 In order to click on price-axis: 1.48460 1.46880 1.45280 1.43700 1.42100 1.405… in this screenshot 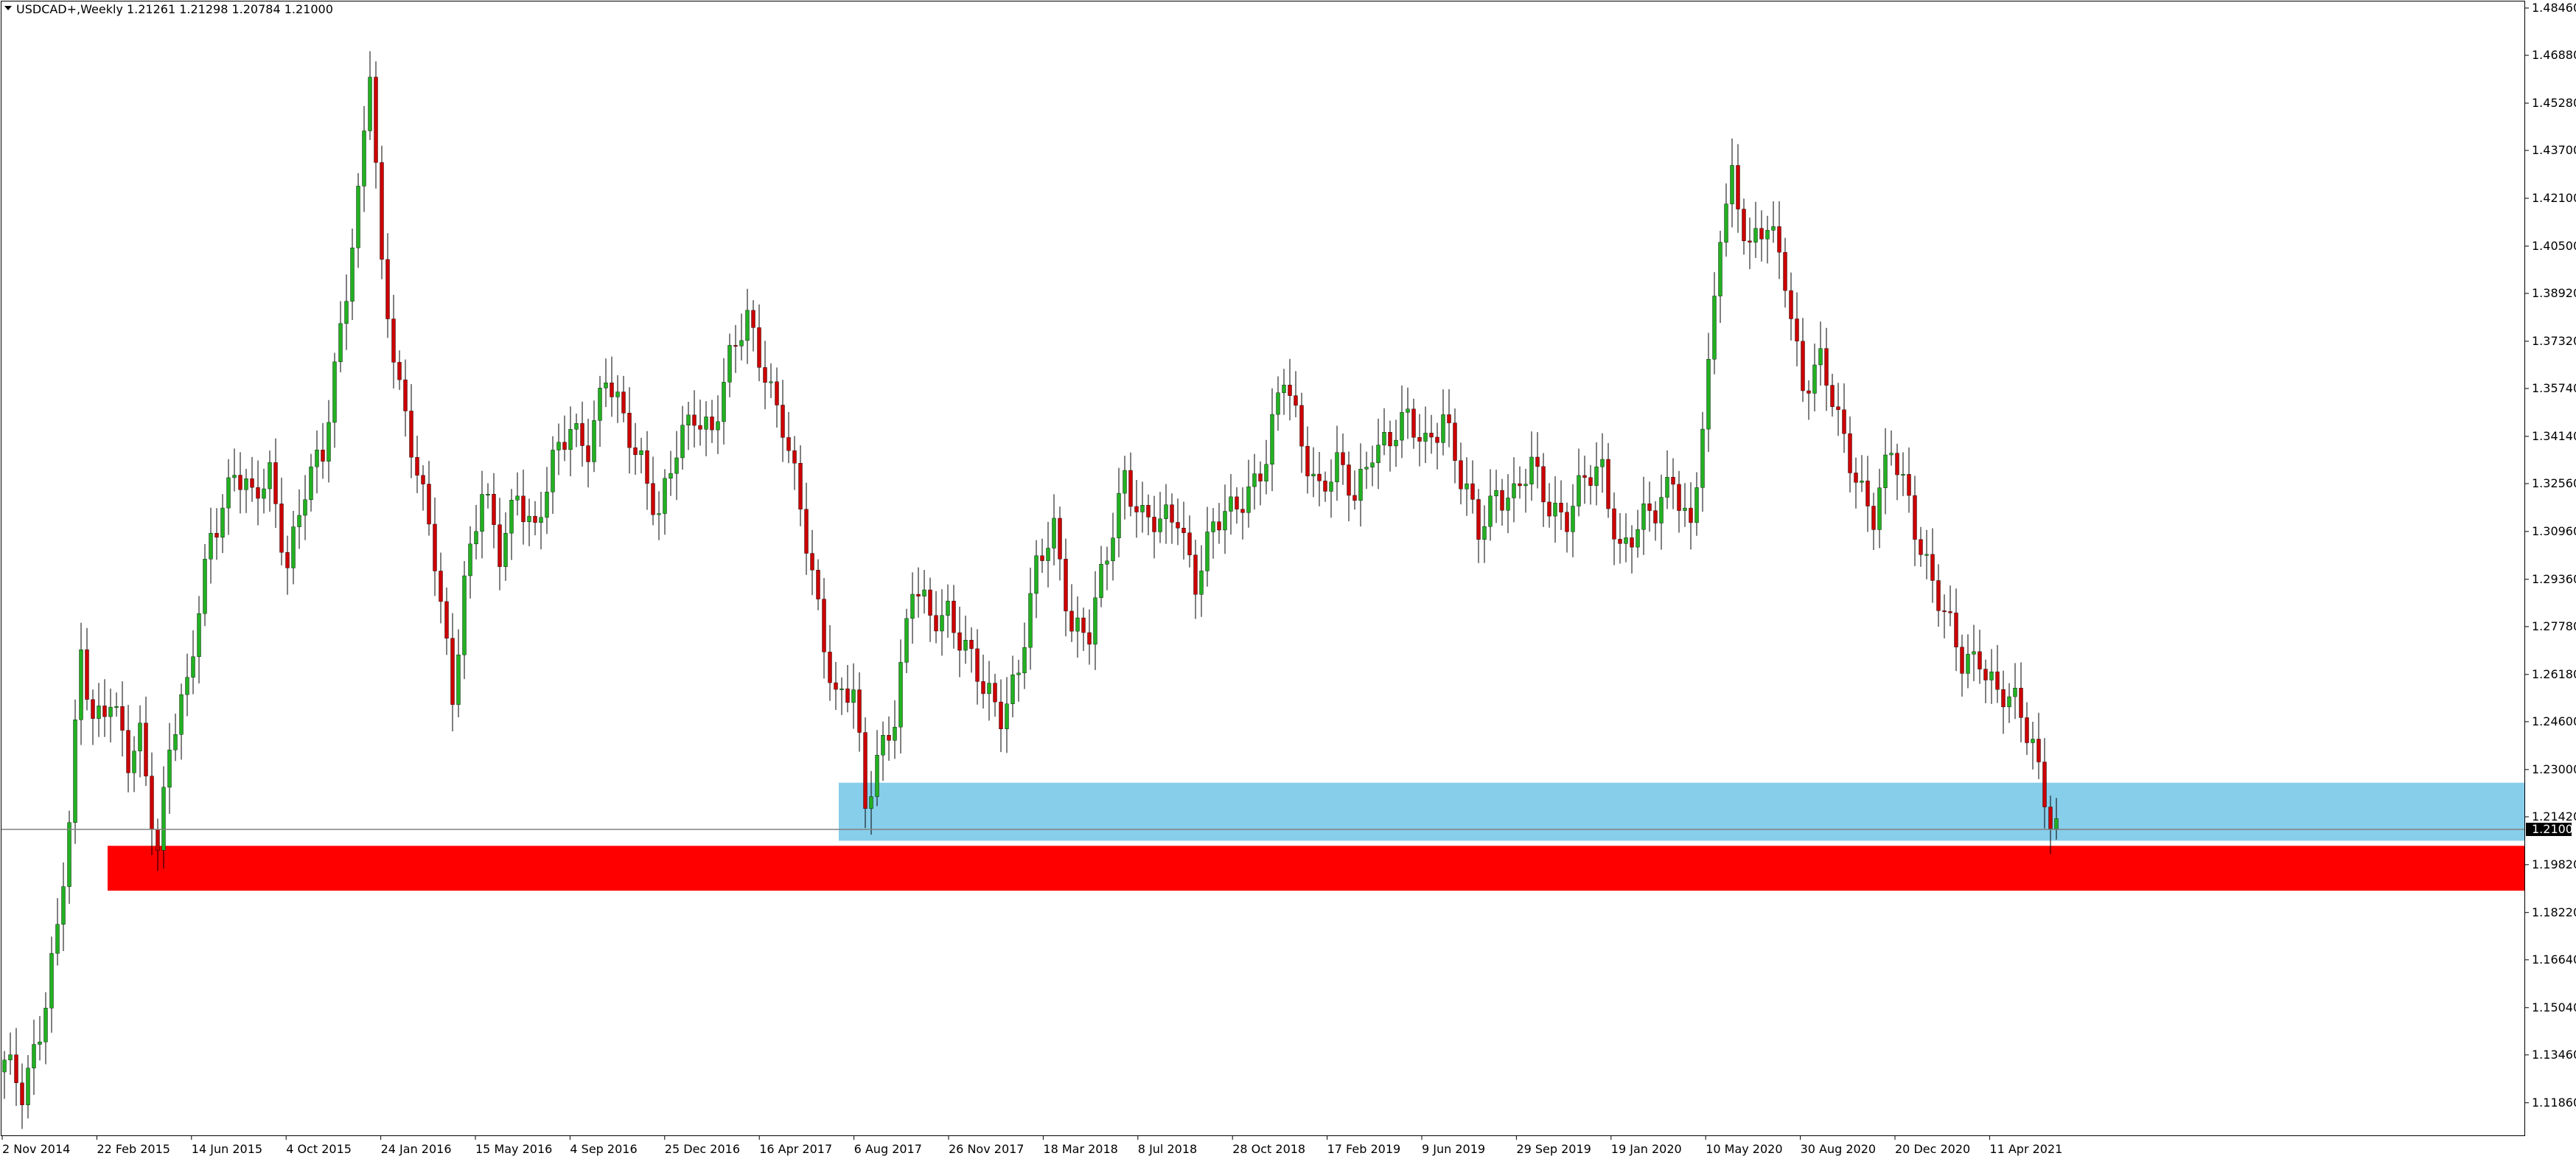, I will do `click(2550, 555)`.